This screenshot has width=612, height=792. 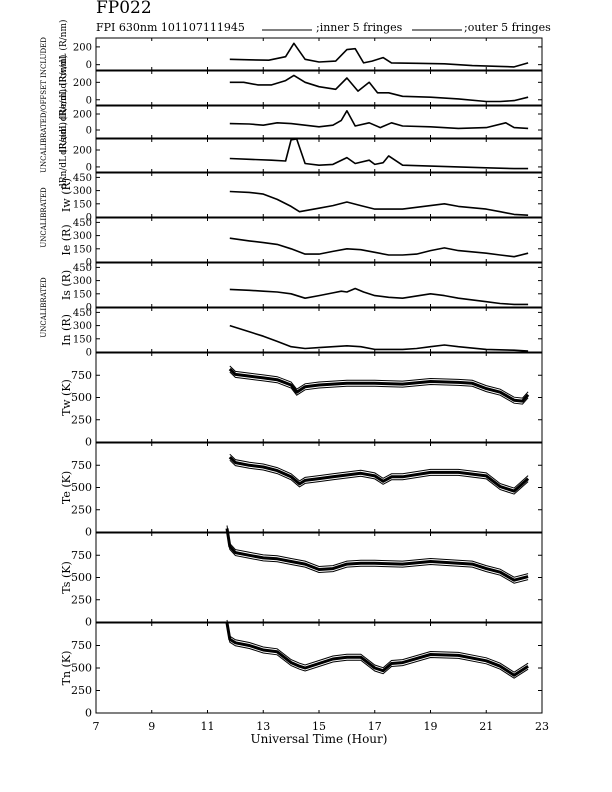 What do you see at coordinates (124, 9) in the screenshot?
I see `page-title: FP022` at bounding box center [124, 9].